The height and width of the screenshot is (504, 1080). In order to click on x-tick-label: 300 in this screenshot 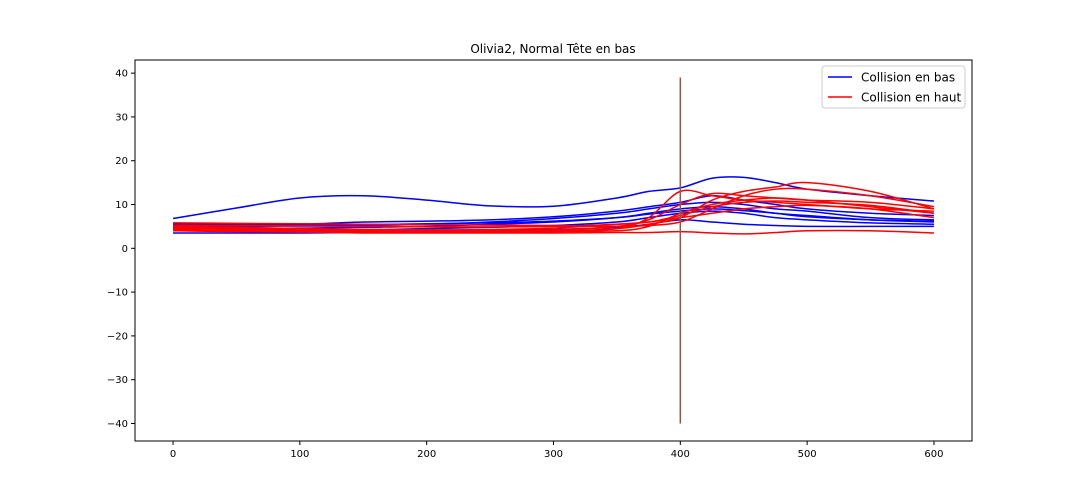, I will do `click(553, 454)`.